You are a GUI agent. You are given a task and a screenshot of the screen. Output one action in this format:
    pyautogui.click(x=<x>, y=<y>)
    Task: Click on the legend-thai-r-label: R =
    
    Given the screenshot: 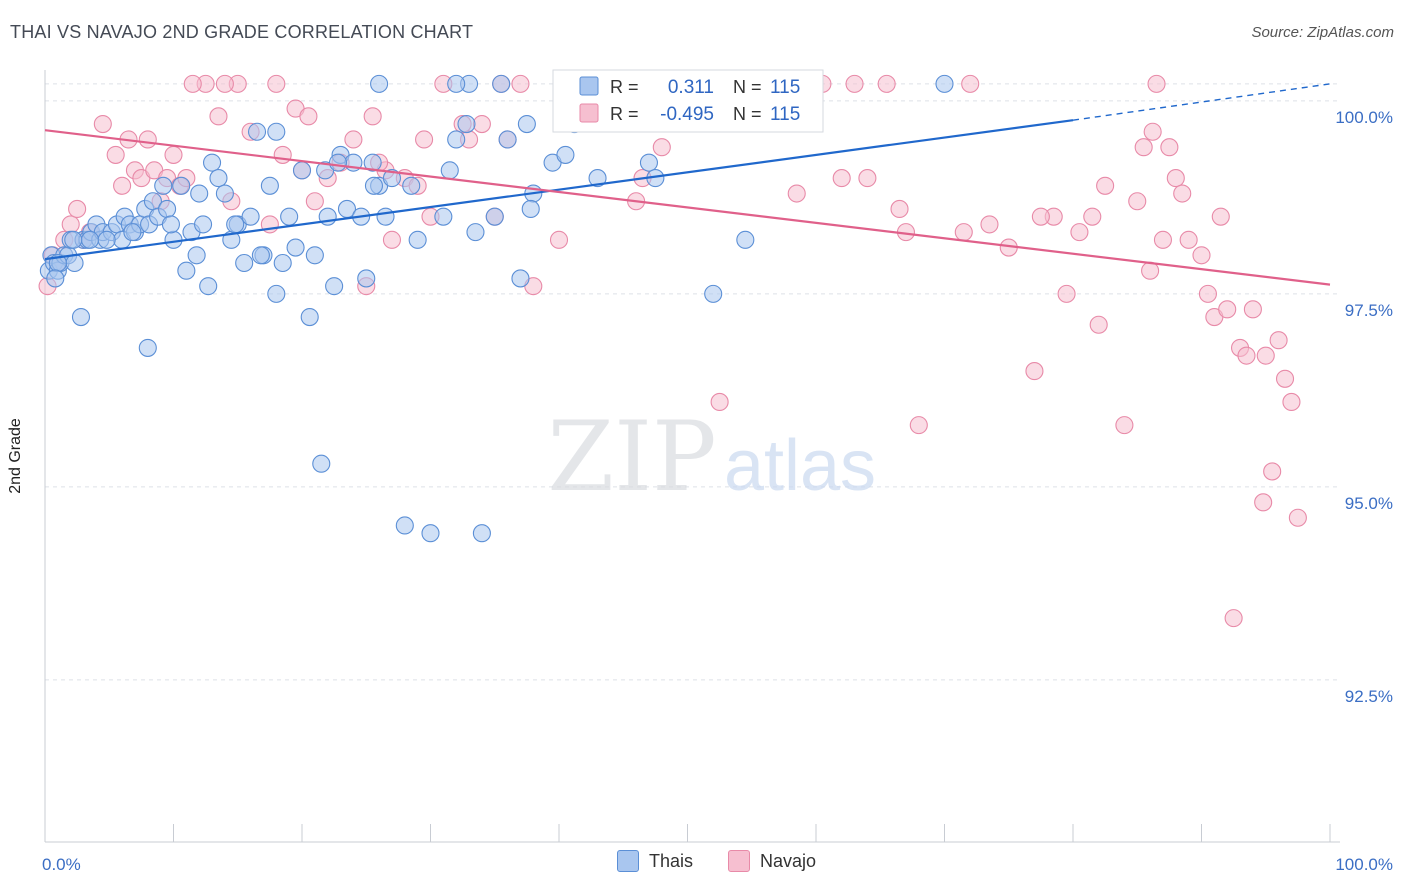 What is the action you would take?
    pyautogui.click(x=624, y=87)
    